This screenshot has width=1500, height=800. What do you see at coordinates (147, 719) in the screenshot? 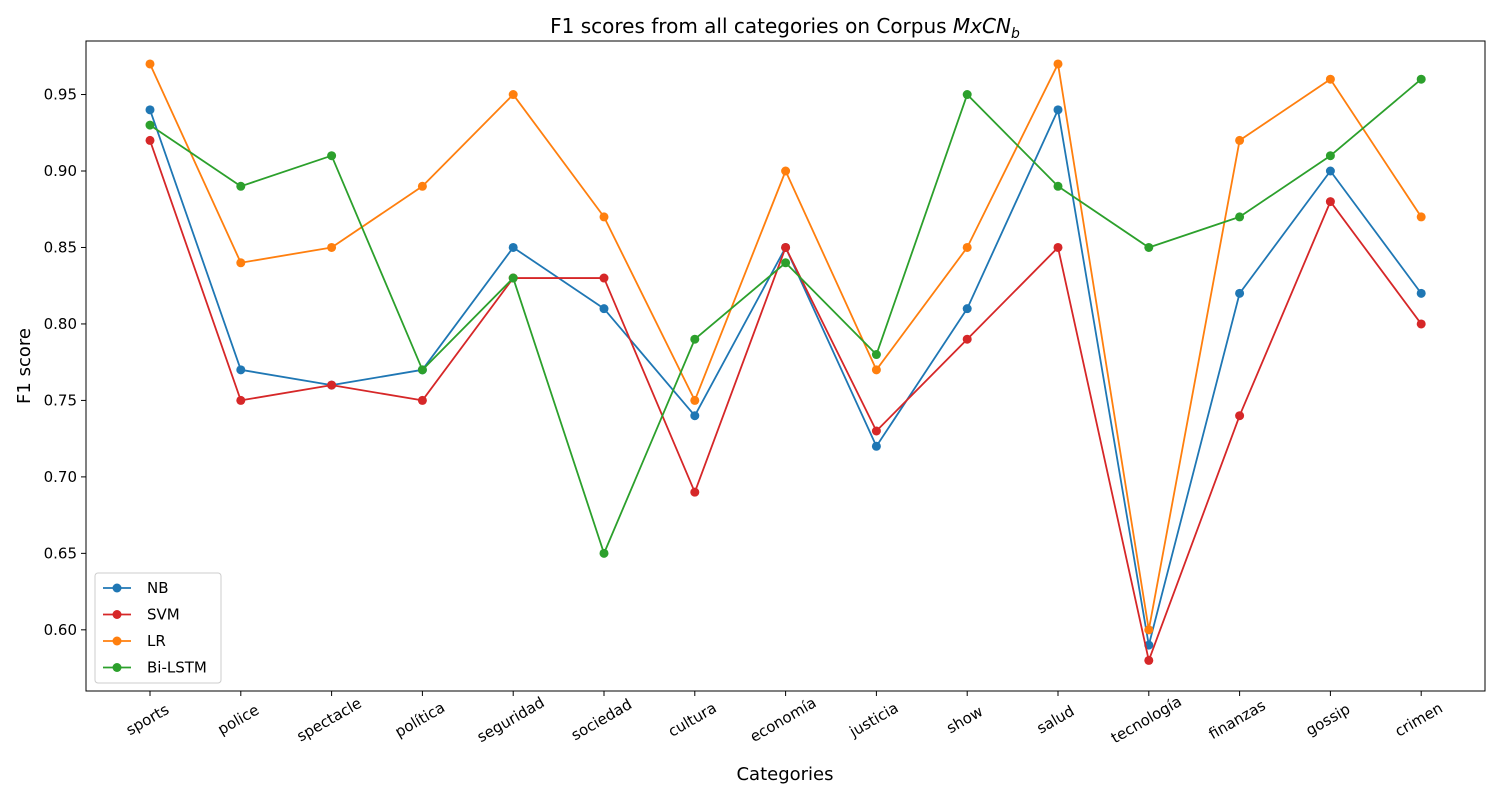
I see `x-tick-label: sports` at bounding box center [147, 719].